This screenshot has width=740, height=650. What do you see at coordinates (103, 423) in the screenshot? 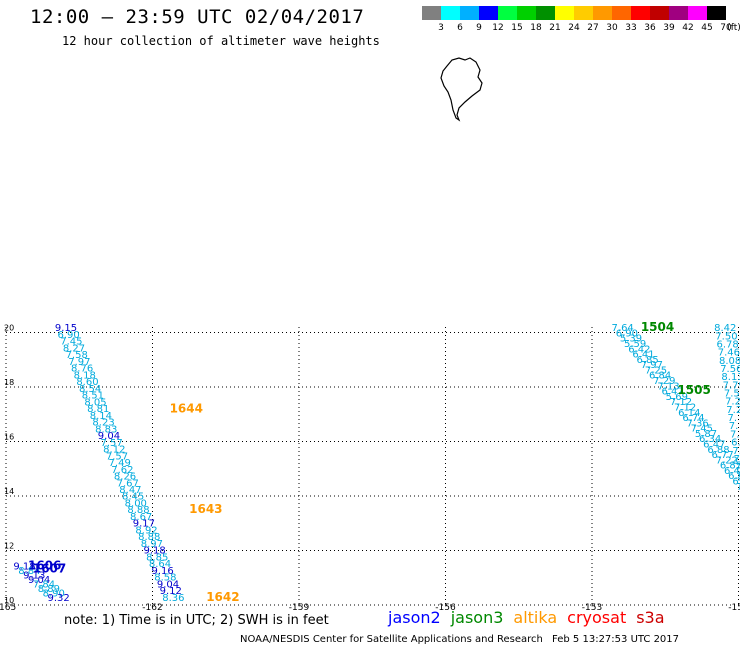
I see `wave-height-label: 8.23` at bounding box center [103, 423].